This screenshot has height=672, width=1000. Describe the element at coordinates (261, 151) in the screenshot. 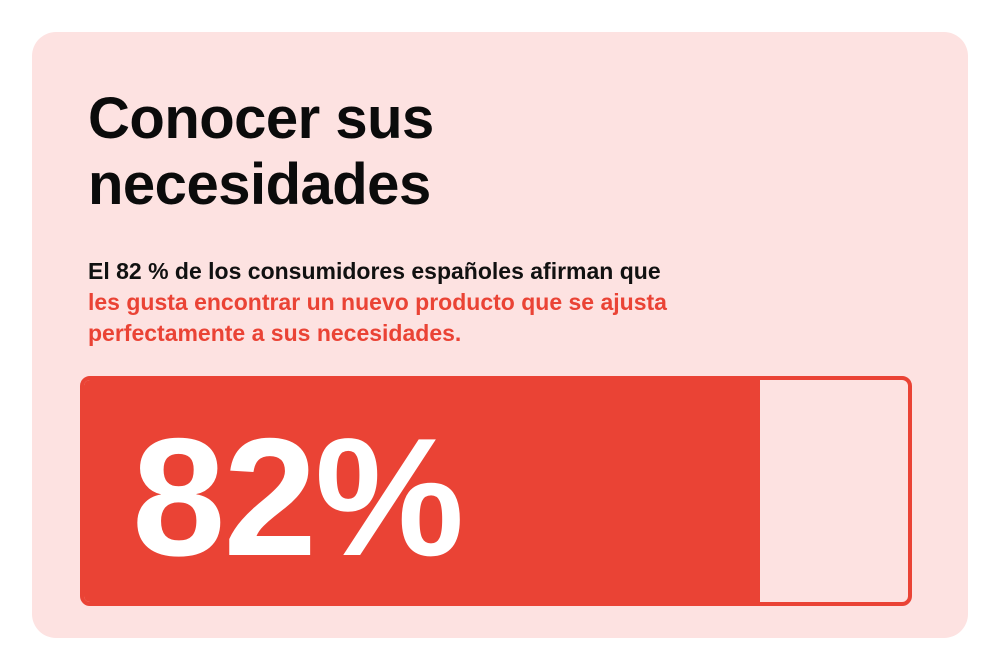

I see `card-title: Conocer sus necesidades` at that location.